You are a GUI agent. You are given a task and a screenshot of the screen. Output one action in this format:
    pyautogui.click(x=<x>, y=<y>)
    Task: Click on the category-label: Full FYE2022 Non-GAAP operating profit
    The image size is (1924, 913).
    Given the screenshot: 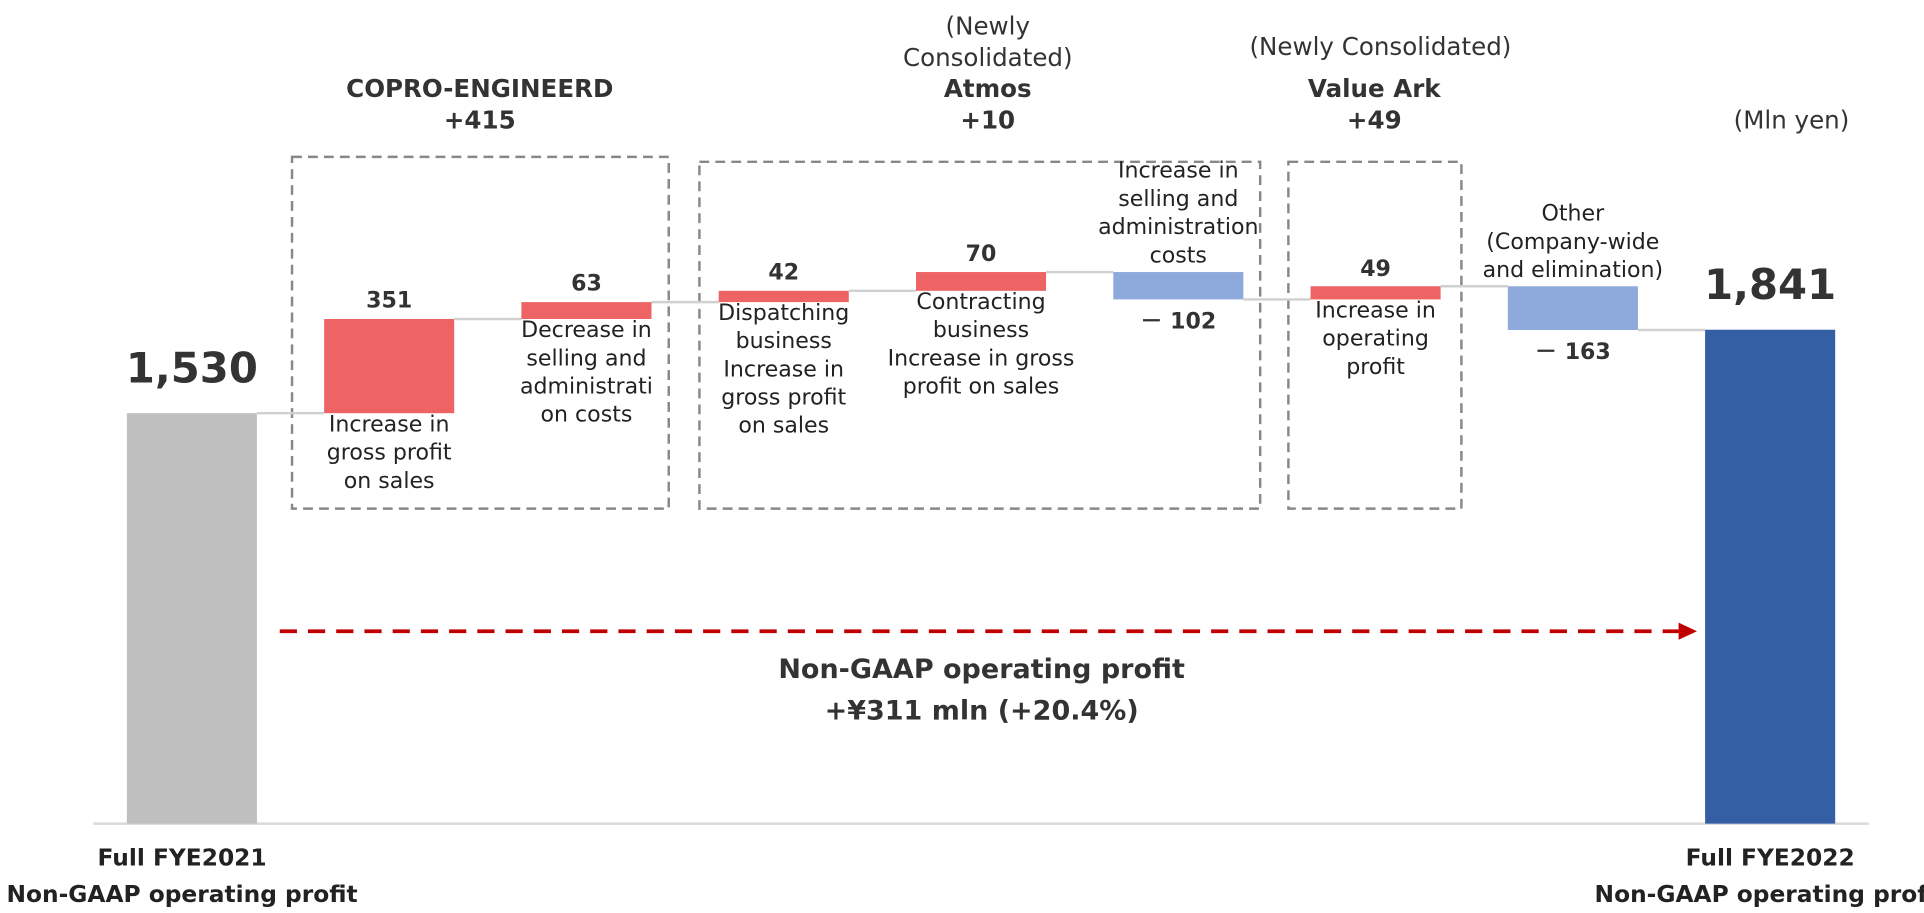 What is the action you would take?
    pyautogui.click(x=1759, y=876)
    